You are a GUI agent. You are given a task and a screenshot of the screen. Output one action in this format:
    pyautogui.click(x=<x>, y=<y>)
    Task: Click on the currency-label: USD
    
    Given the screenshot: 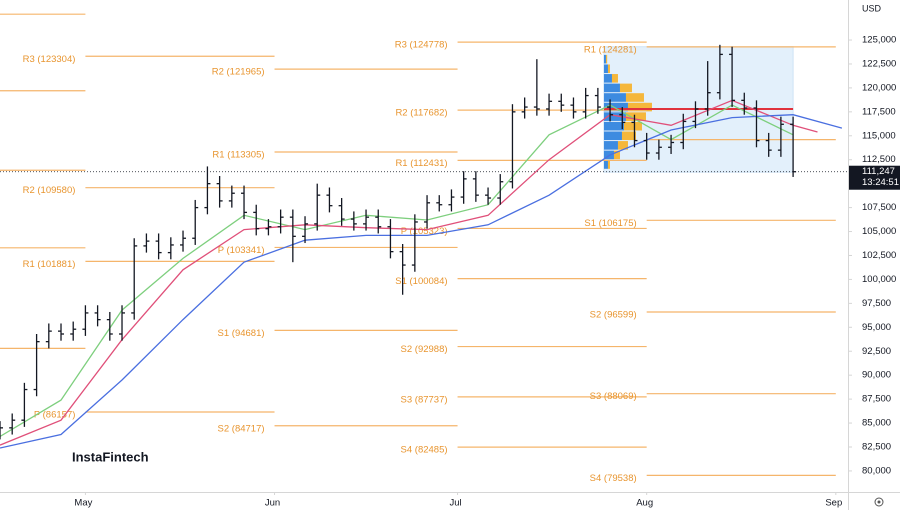 What is the action you would take?
    pyautogui.click(x=872, y=8)
    